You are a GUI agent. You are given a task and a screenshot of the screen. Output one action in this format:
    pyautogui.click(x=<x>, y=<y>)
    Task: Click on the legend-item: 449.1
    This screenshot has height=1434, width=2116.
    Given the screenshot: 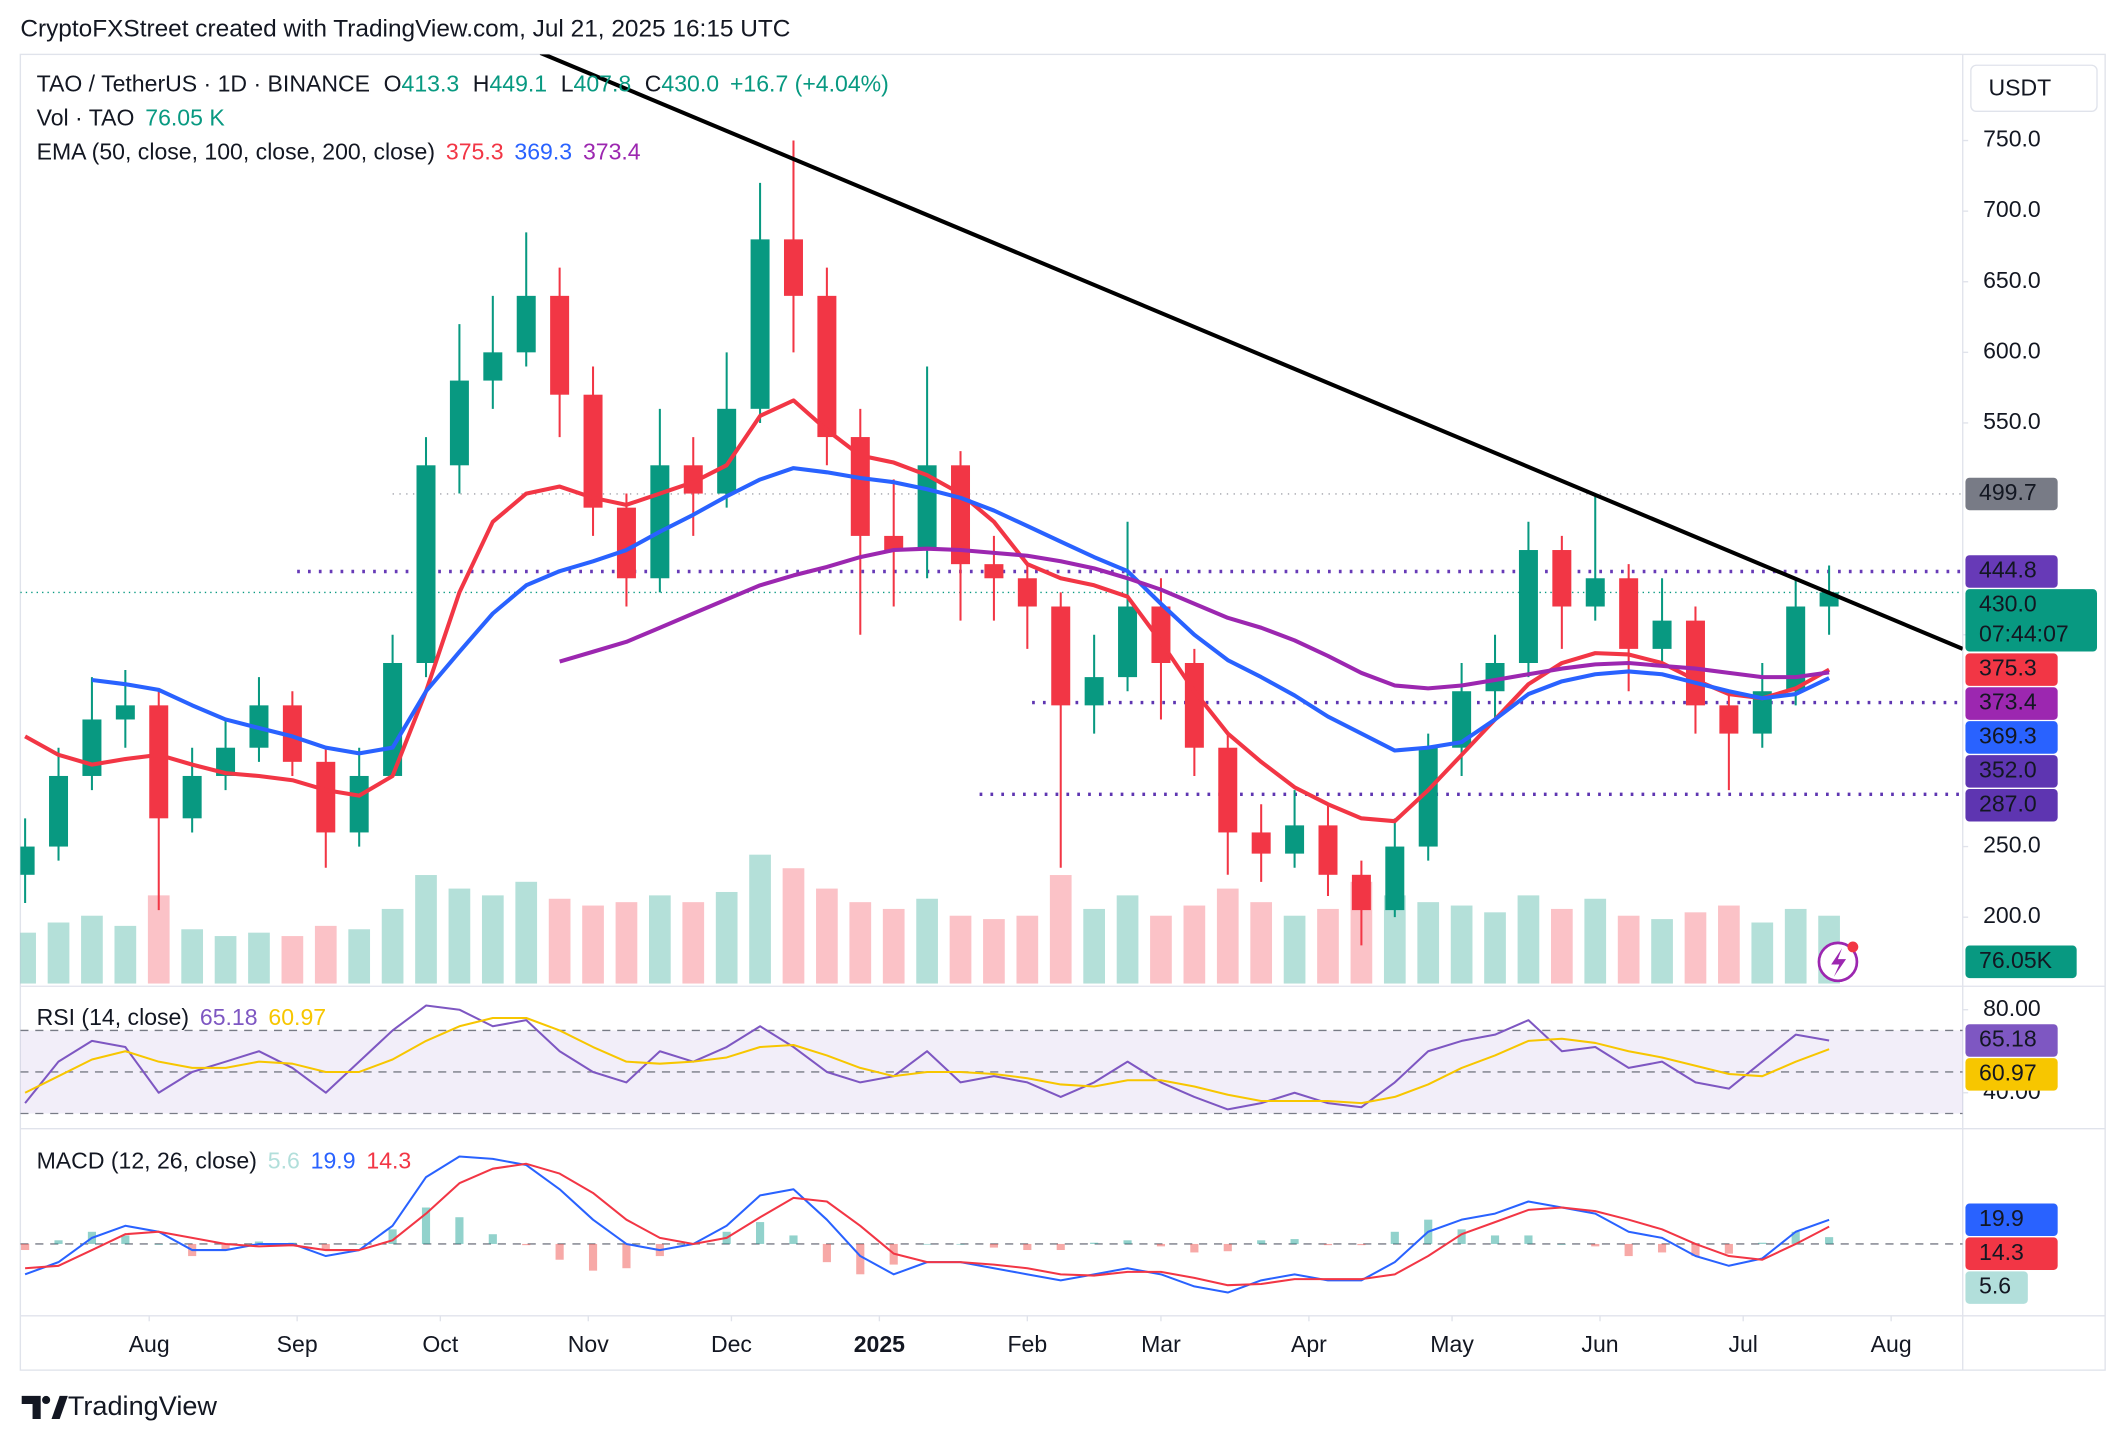 What is the action you would take?
    pyautogui.click(x=518, y=84)
    